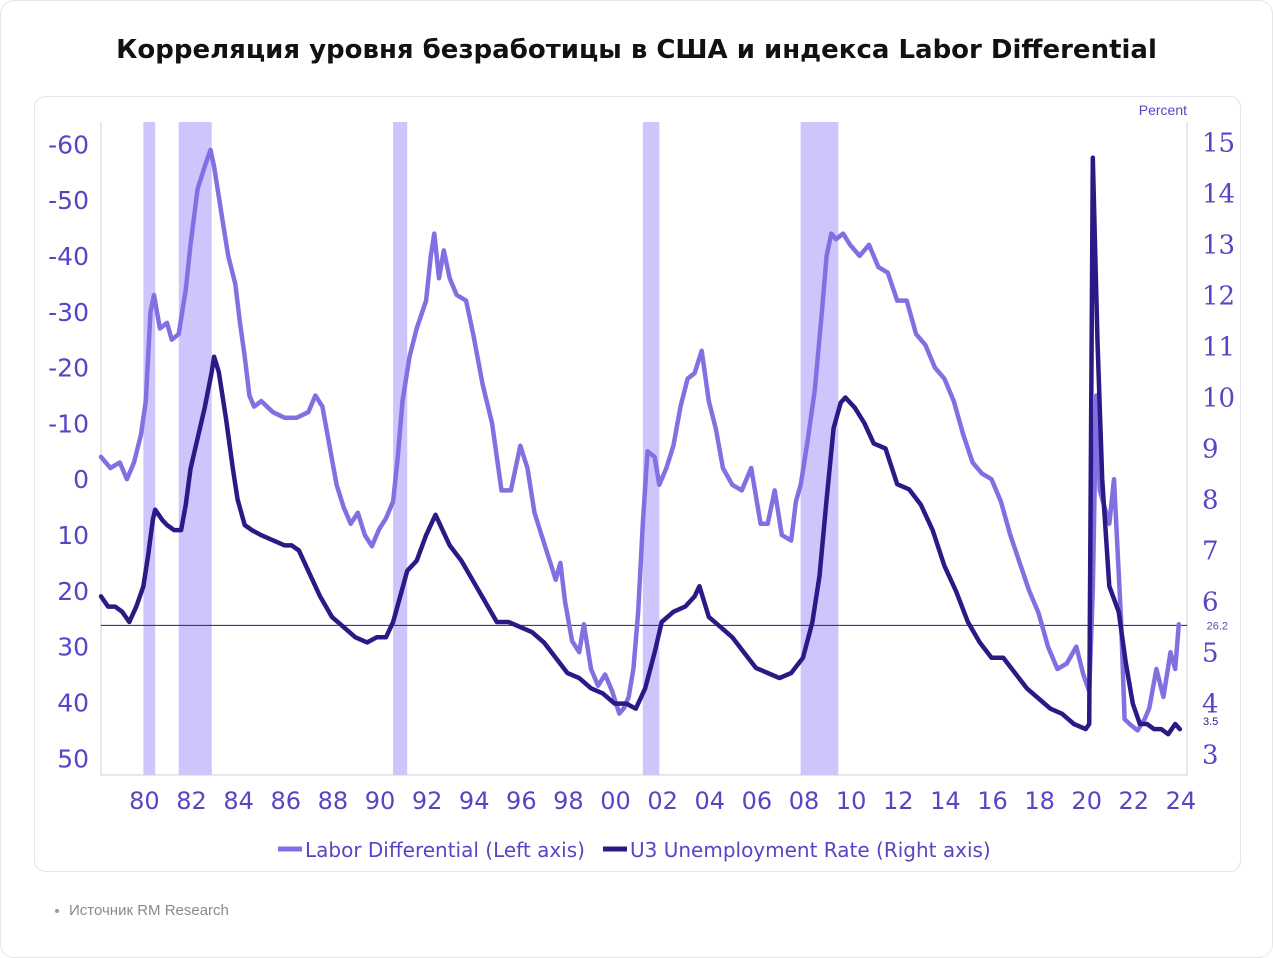 This screenshot has height=958, width=1273. I want to click on right-tick-label: 3, so click(1210, 756).